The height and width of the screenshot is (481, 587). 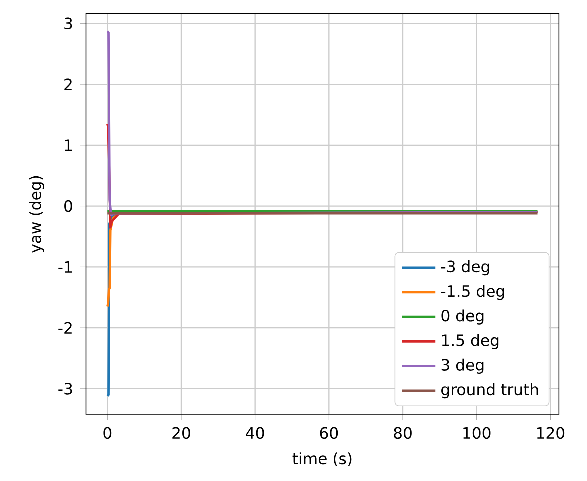 What do you see at coordinates (472, 292) in the screenshot?
I see `legend-label: -1.5 deg` at bounding box center [472, 292].